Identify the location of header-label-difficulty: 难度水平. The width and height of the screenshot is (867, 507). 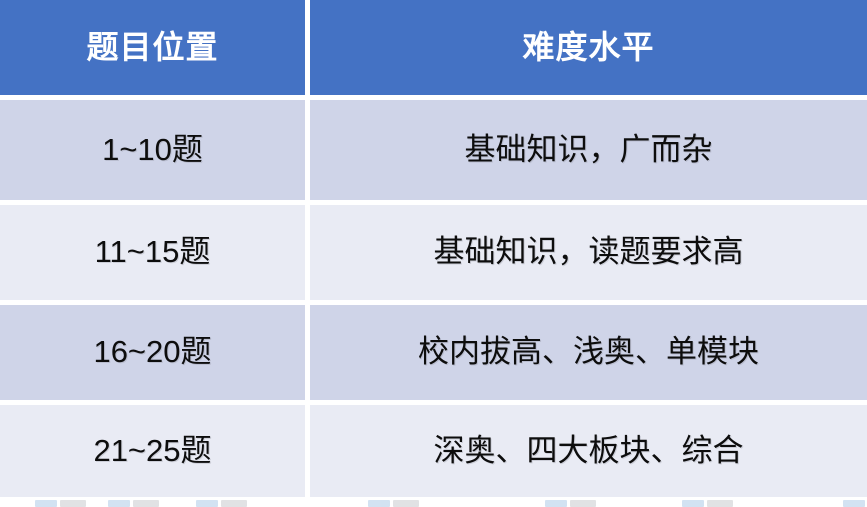
(588, 46).